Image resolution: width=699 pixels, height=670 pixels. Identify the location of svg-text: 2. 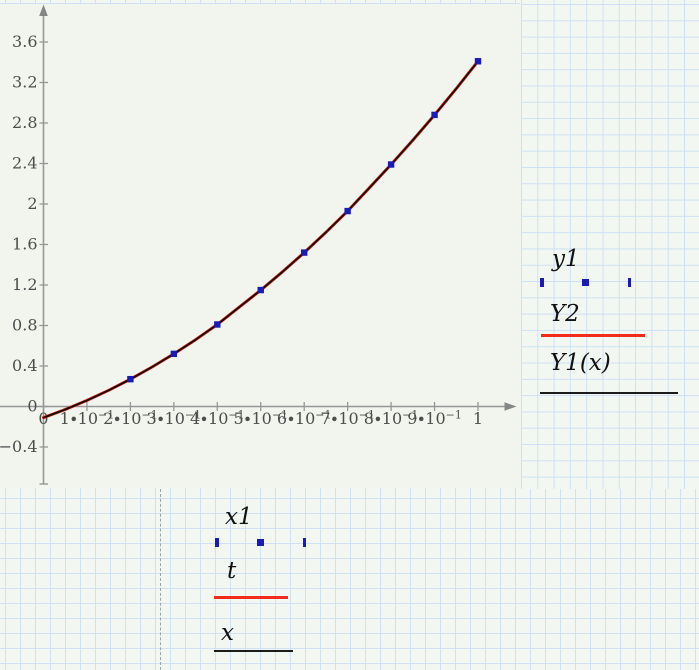
(32, 203).